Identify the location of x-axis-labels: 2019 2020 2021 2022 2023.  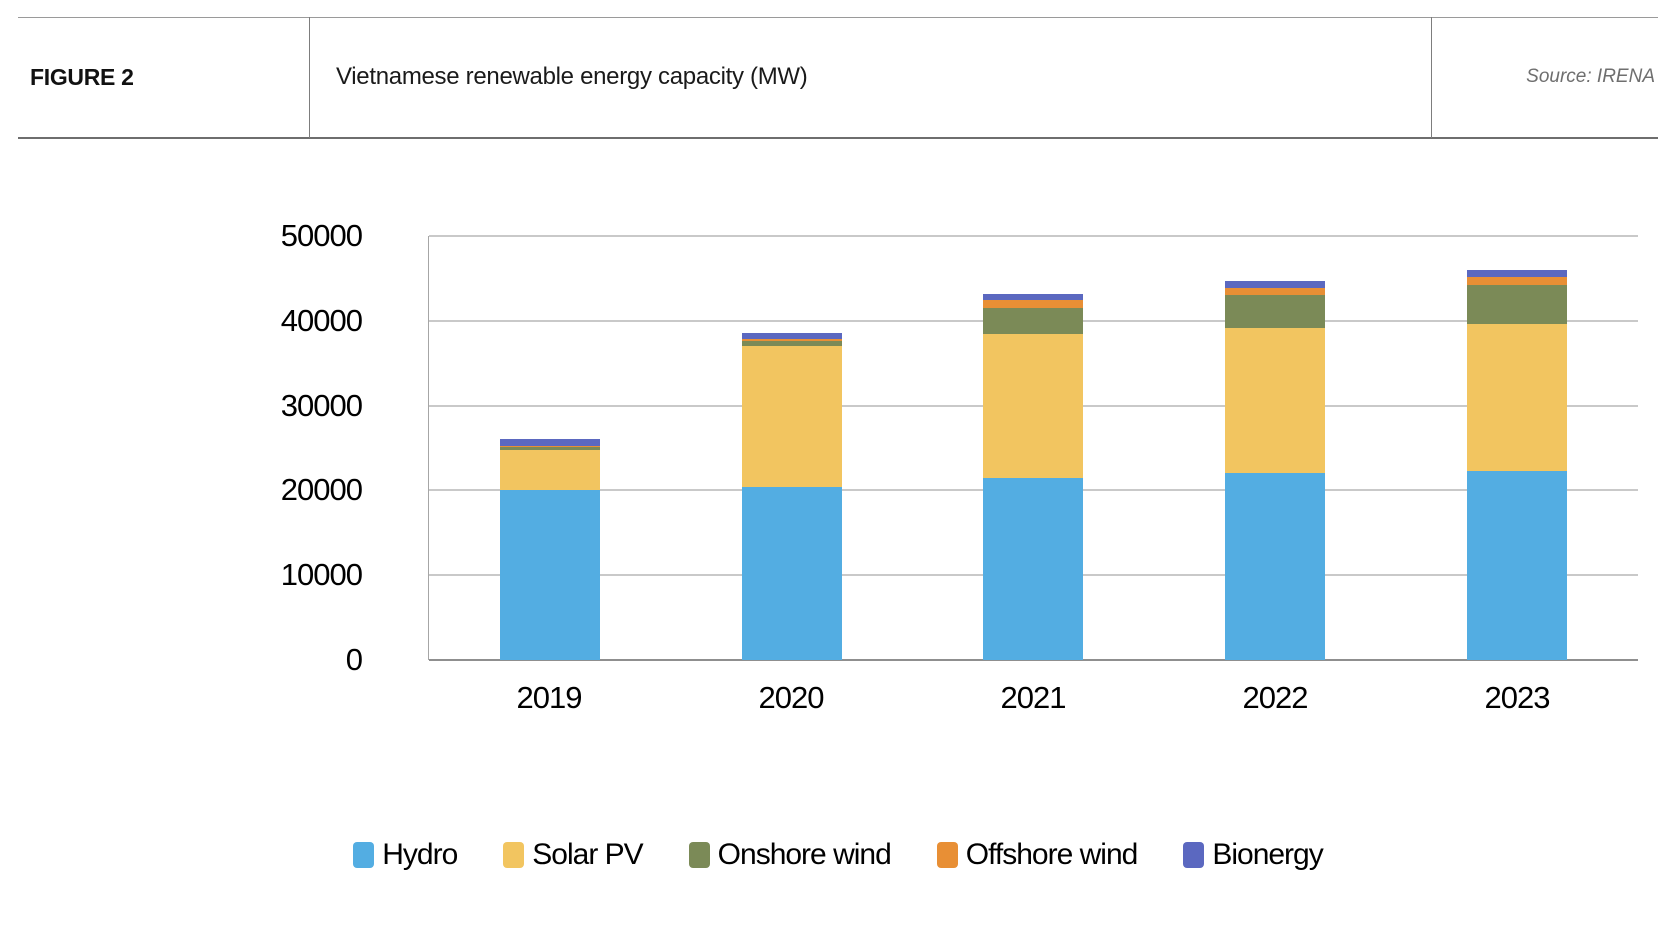
(1033, 698).